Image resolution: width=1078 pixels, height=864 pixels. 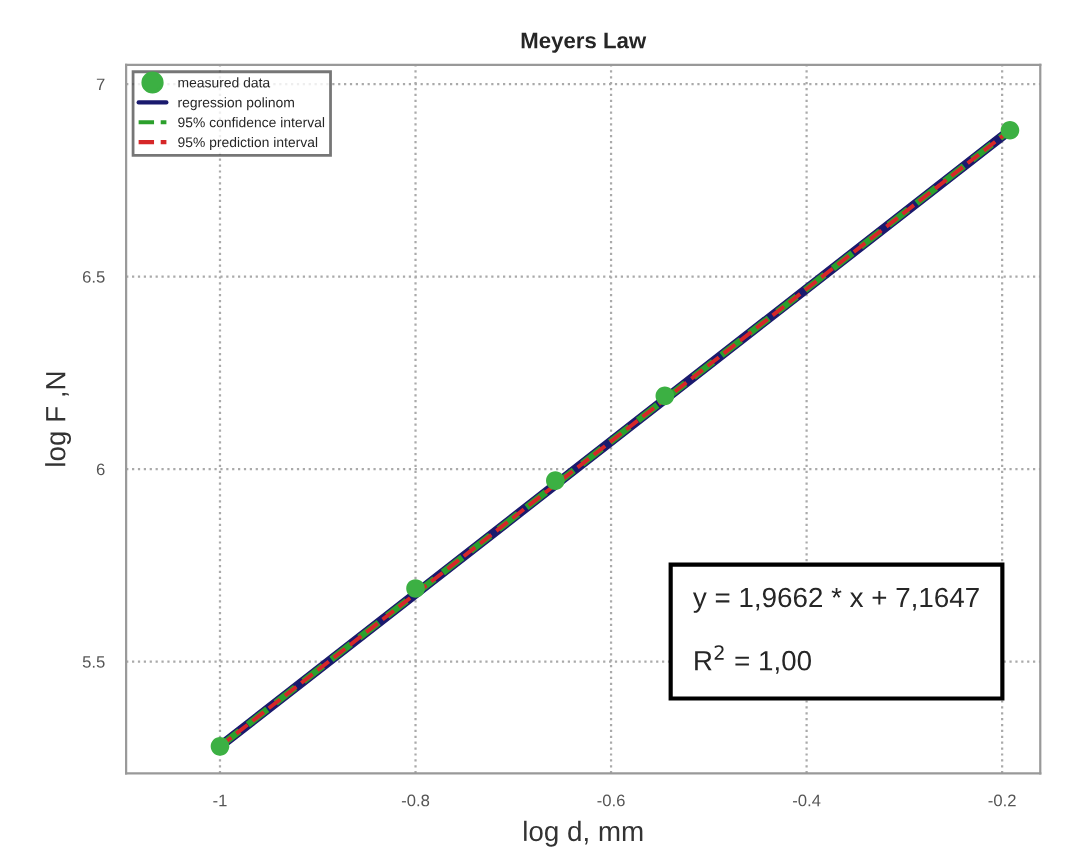 I want to click on chart-title: Meyers Law, so click(x=584, y=42).